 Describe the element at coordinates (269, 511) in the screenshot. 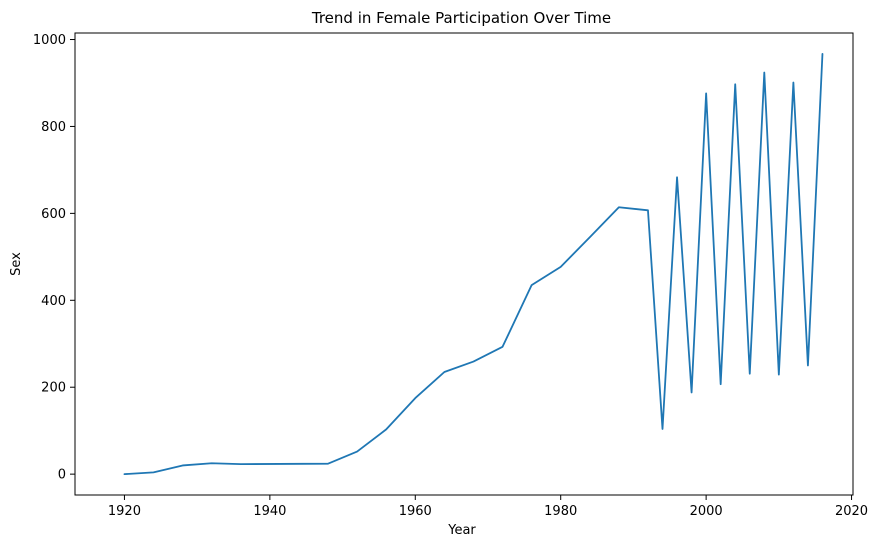

I see `x-tick-label: 1940` at that location.